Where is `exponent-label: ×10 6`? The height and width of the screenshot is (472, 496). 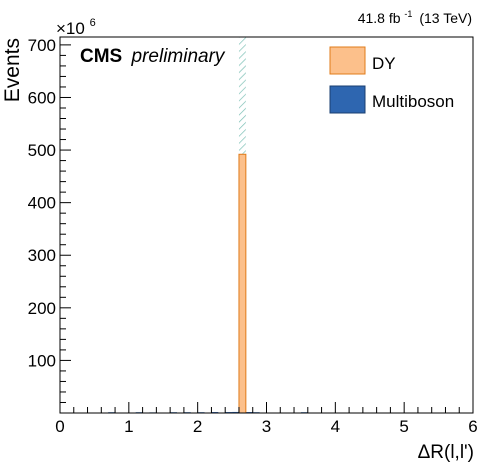
exponent-label: ×10 6 is located at coordinates (76, 27).